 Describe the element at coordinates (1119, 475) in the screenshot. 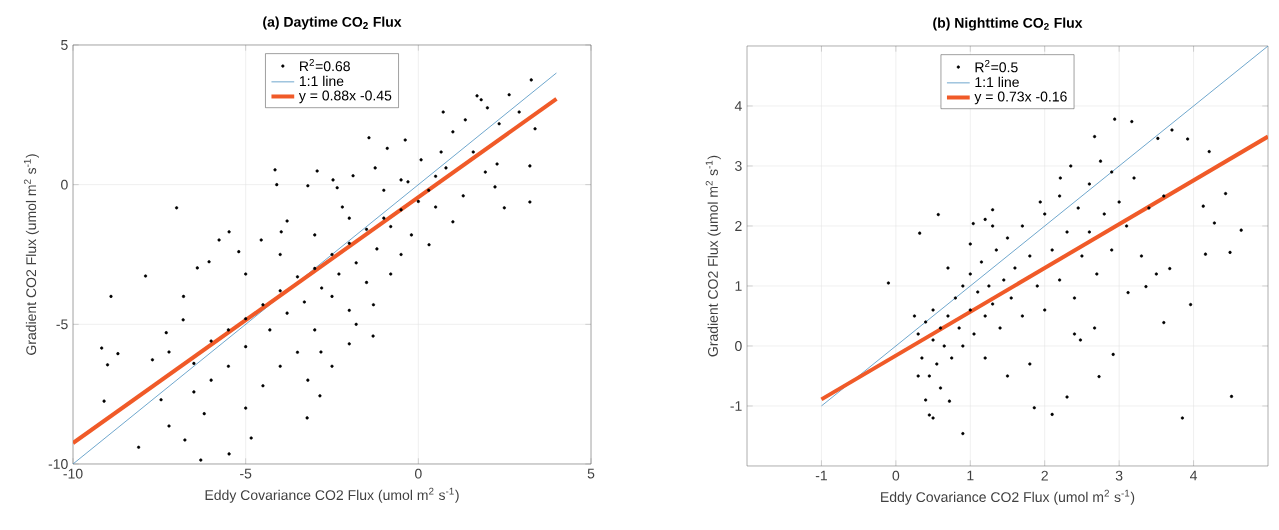

I see `x-tick-label: 3` at that location.